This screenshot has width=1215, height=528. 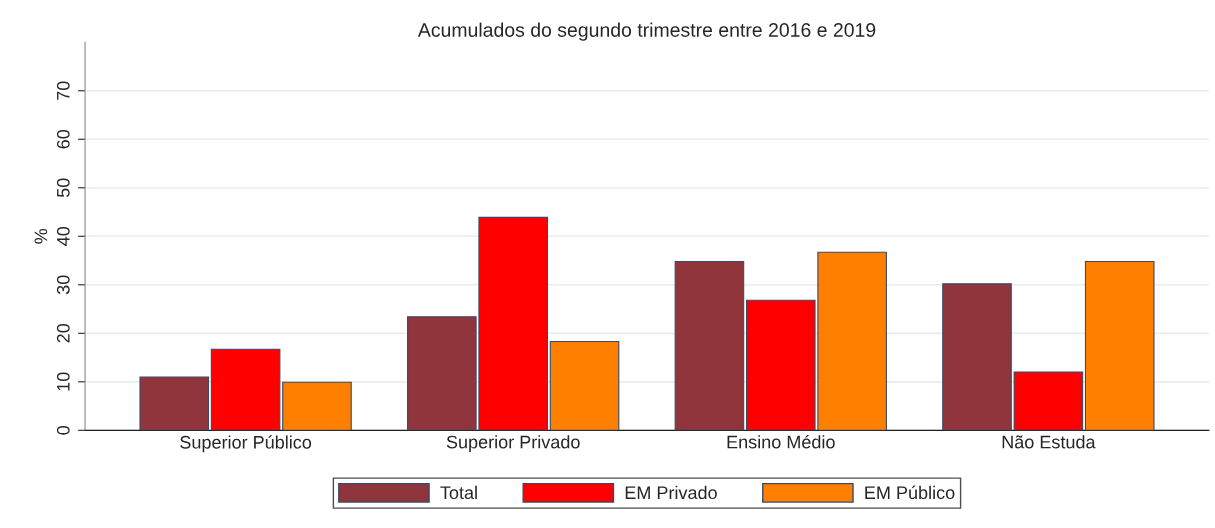 What do you see at coordinates (63, 333) in the screenshot?
I see `y-tick-label: 20` at bounding box center [63, 333].